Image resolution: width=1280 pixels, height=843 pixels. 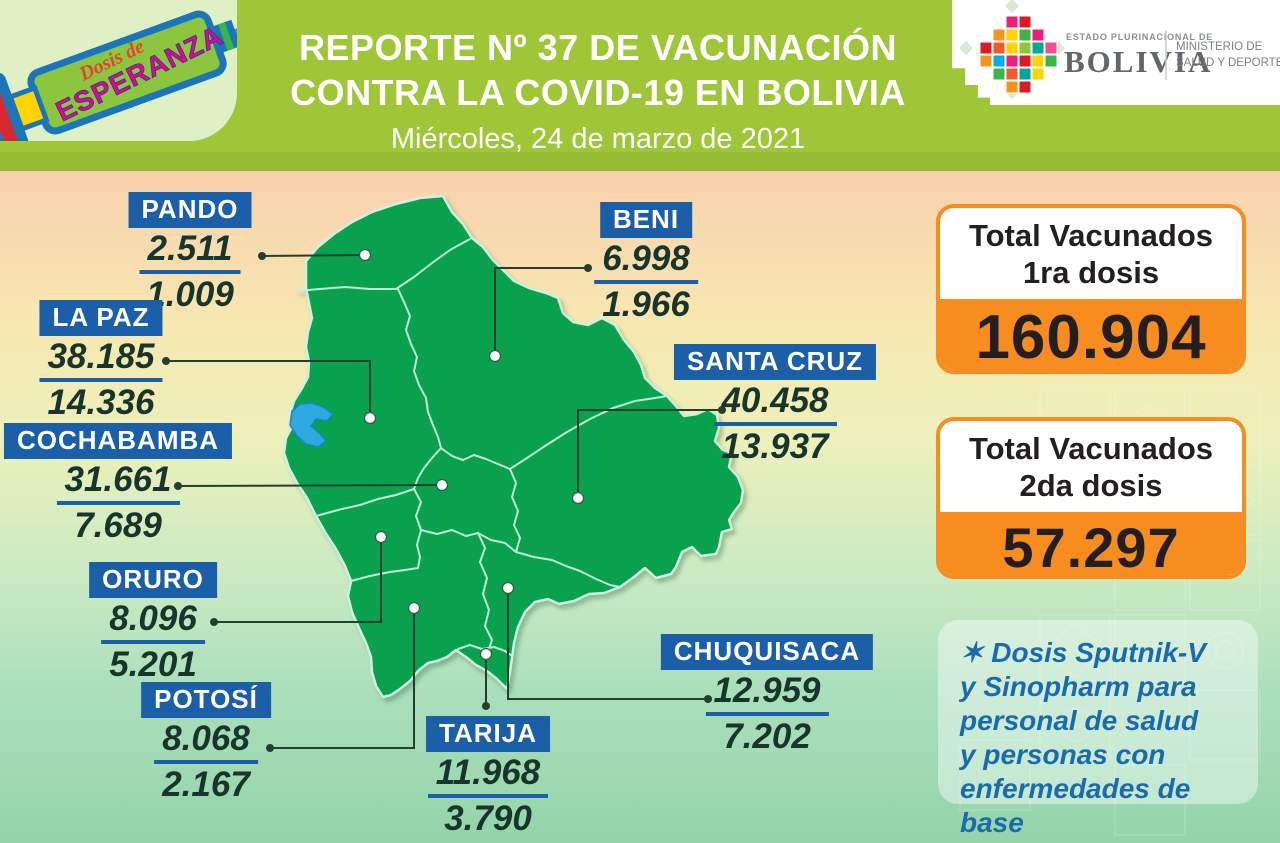 I want to click on callout-cochabamba: COCHABAMBA 31.661 7.689, so click(x=118, y=484).